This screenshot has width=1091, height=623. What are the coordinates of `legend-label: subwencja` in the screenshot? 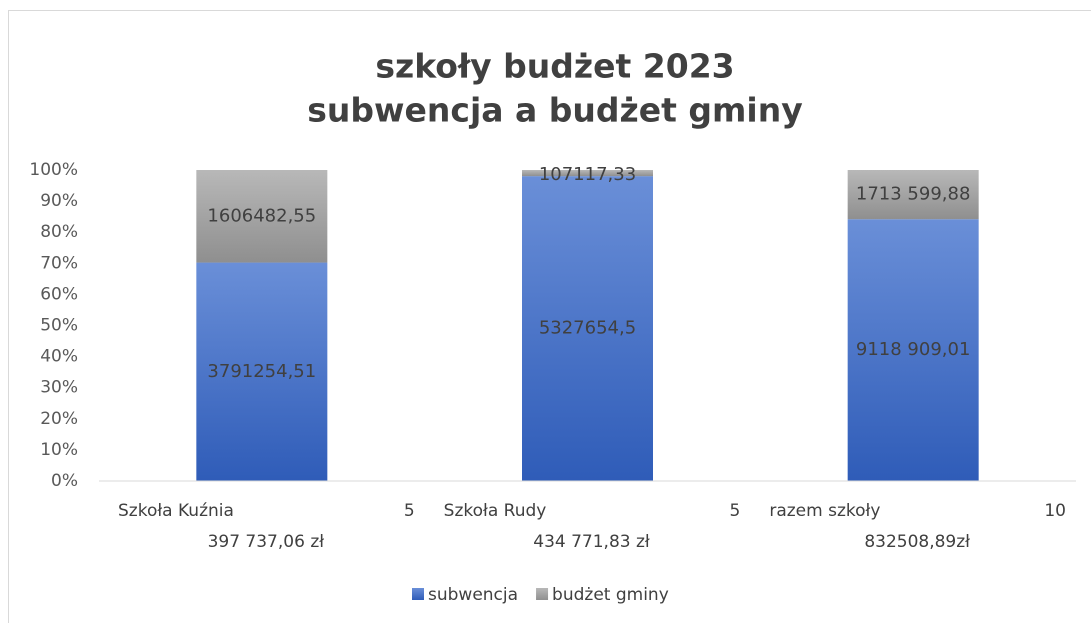 It's located at (473, 595).